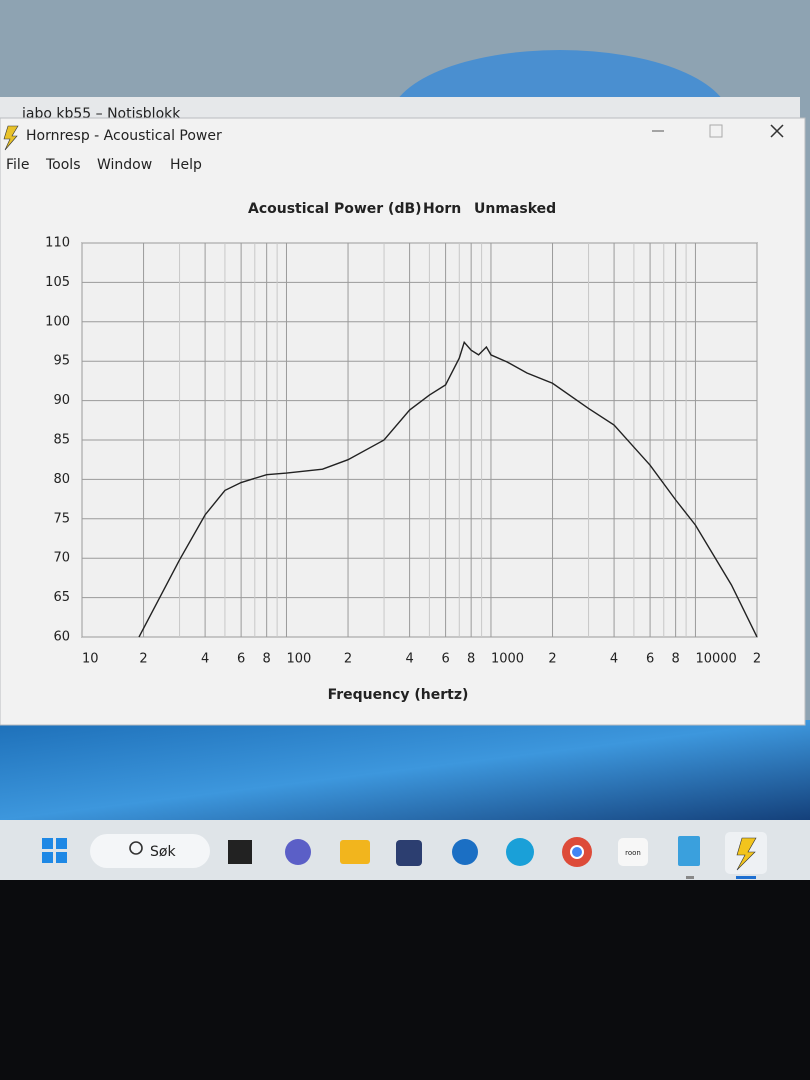  What do you see at coordinates (405, 770) in the screenshot?
I see `wallpaper` at bounding box center [405, 770].